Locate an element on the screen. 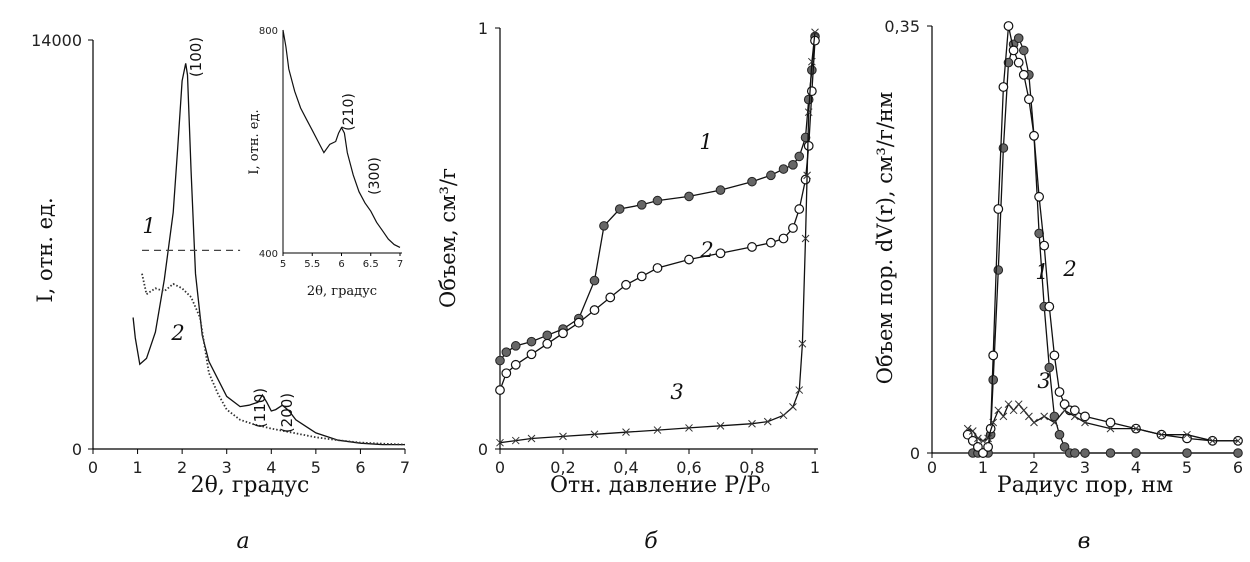 This screenshot has width=1250, height=562. panel-a-x-tick-label: 3 is located at coordinates (227, 467).